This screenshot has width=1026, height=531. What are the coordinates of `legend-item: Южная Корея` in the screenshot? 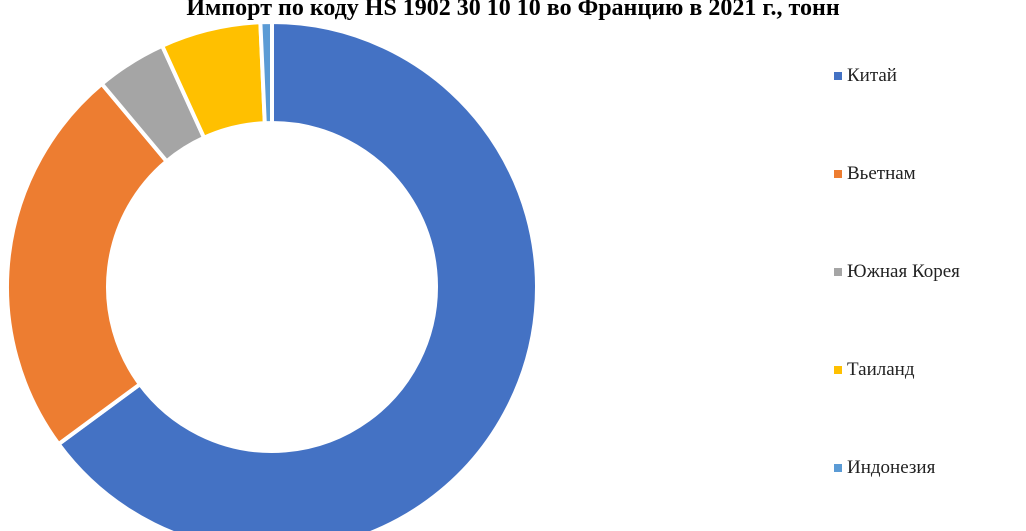 It's located at (897, 272).